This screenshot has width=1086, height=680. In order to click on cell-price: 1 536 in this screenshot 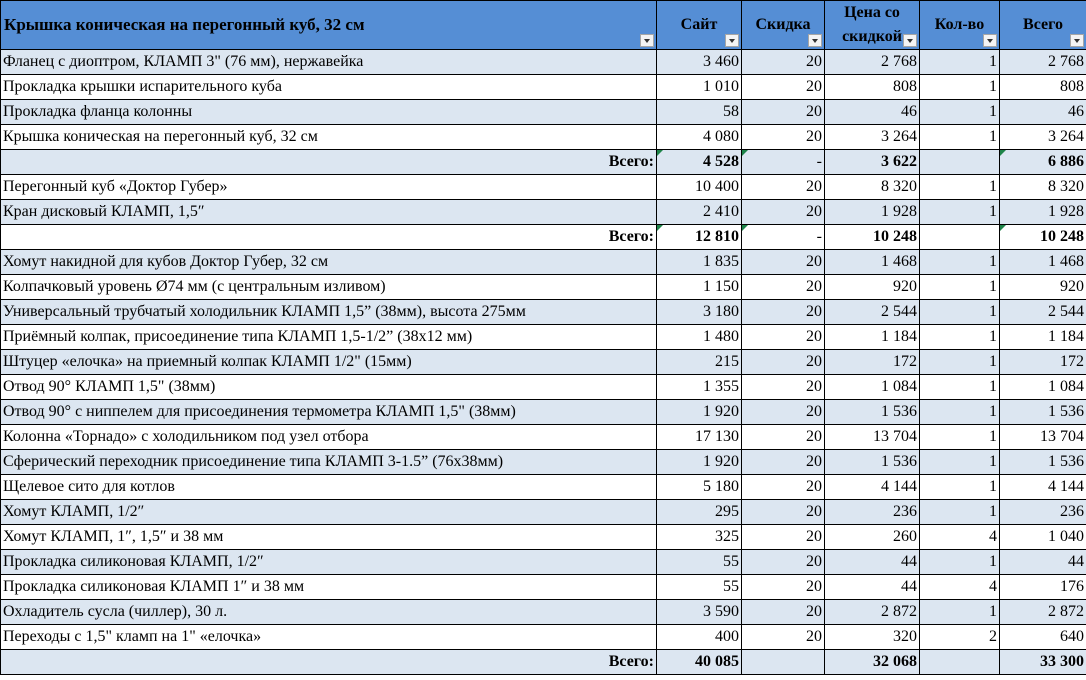, I will do `click(872, 462)`.